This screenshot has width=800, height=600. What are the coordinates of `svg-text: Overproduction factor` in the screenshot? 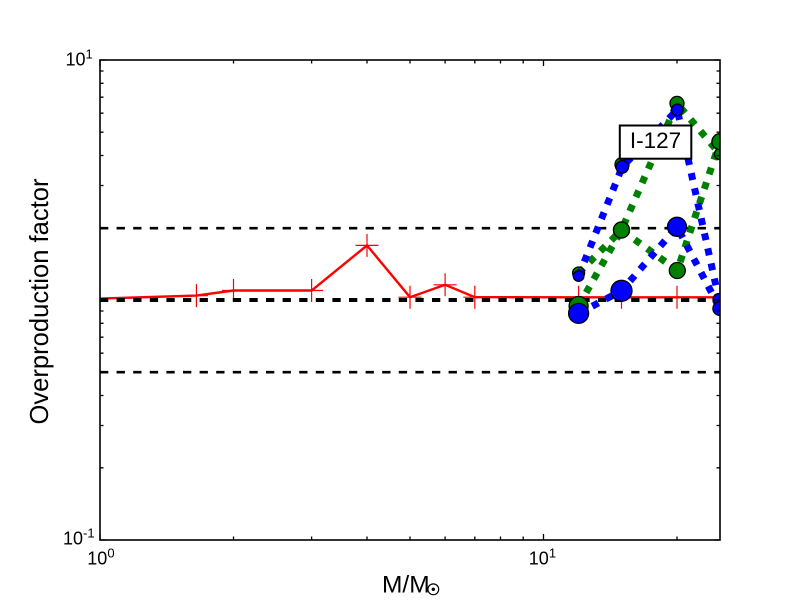 It's located at (40, 301).